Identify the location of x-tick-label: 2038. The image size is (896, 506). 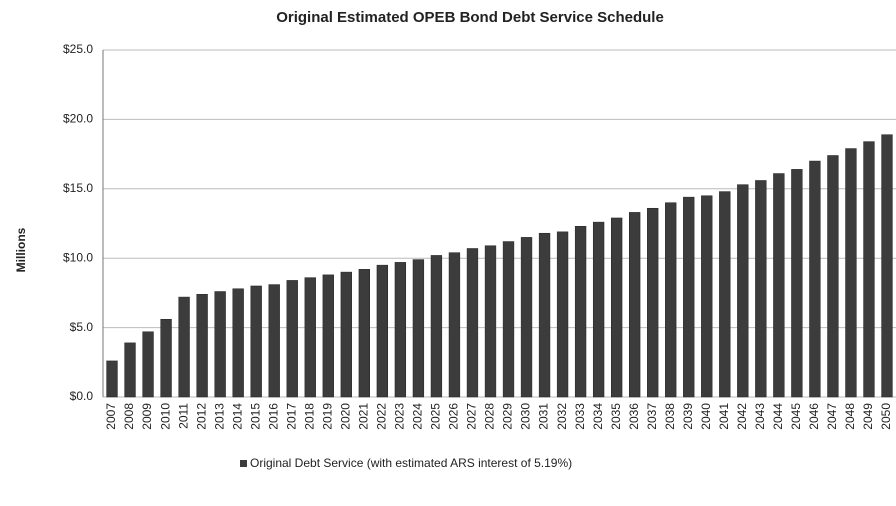
(670, 416).